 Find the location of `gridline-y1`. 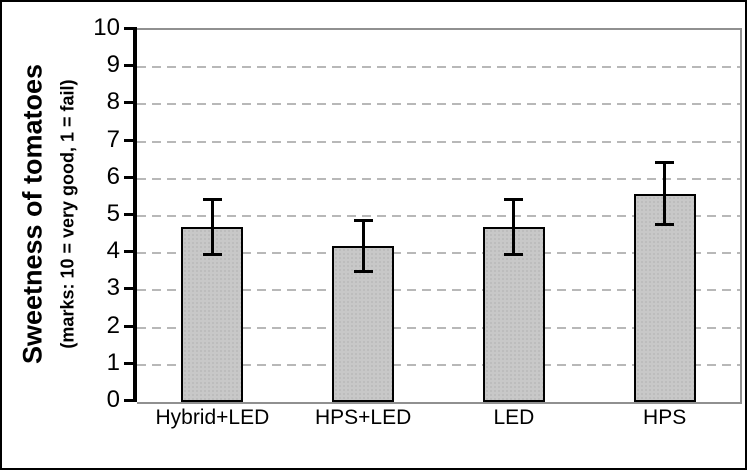

gridline-y1 is located at coordinates (438, 364).